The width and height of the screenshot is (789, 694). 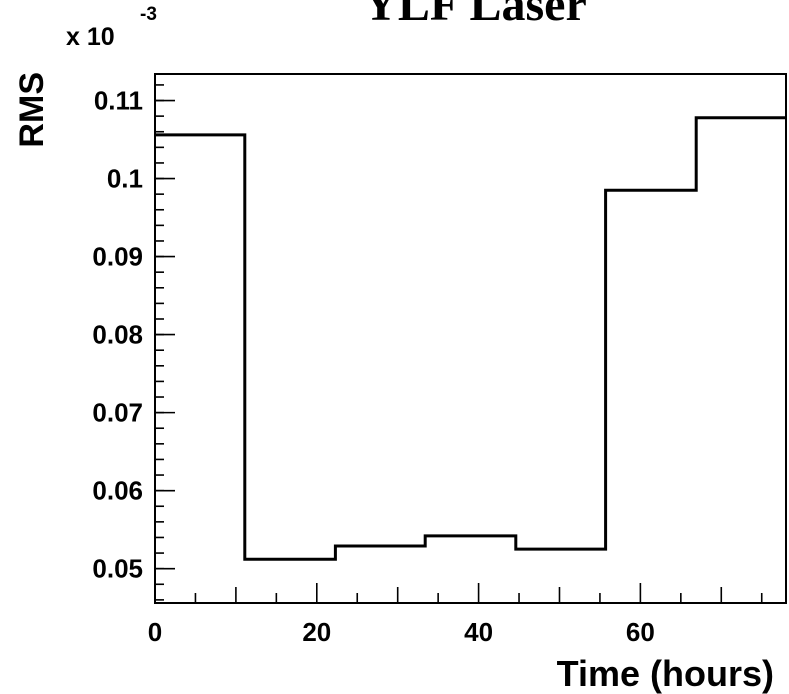 What do you see at coordinates (458, 593) in the screenshot?
I see `x-axis-ticks` at bounding box center [458, 593].